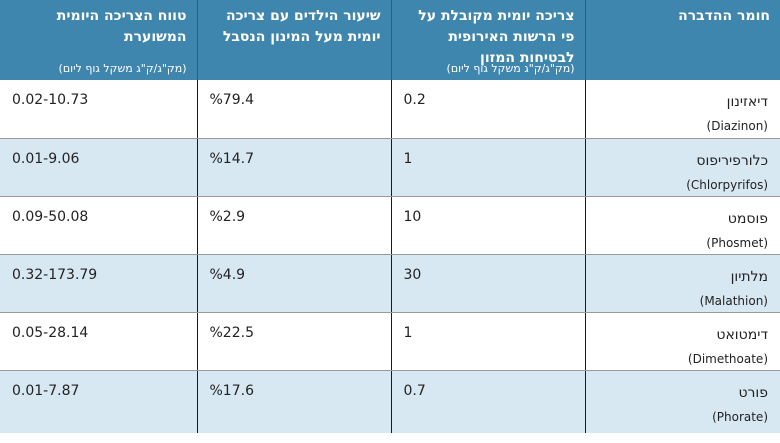  I want to click on range-cell: 0.32-173.79, so click(98, 283).